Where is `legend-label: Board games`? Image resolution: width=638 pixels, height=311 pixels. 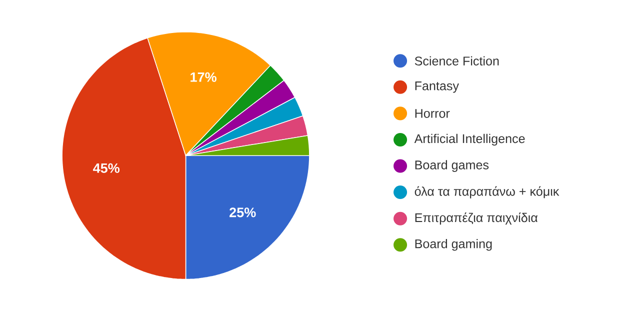
legend-label: Board games is located at coordinates (452, 166).